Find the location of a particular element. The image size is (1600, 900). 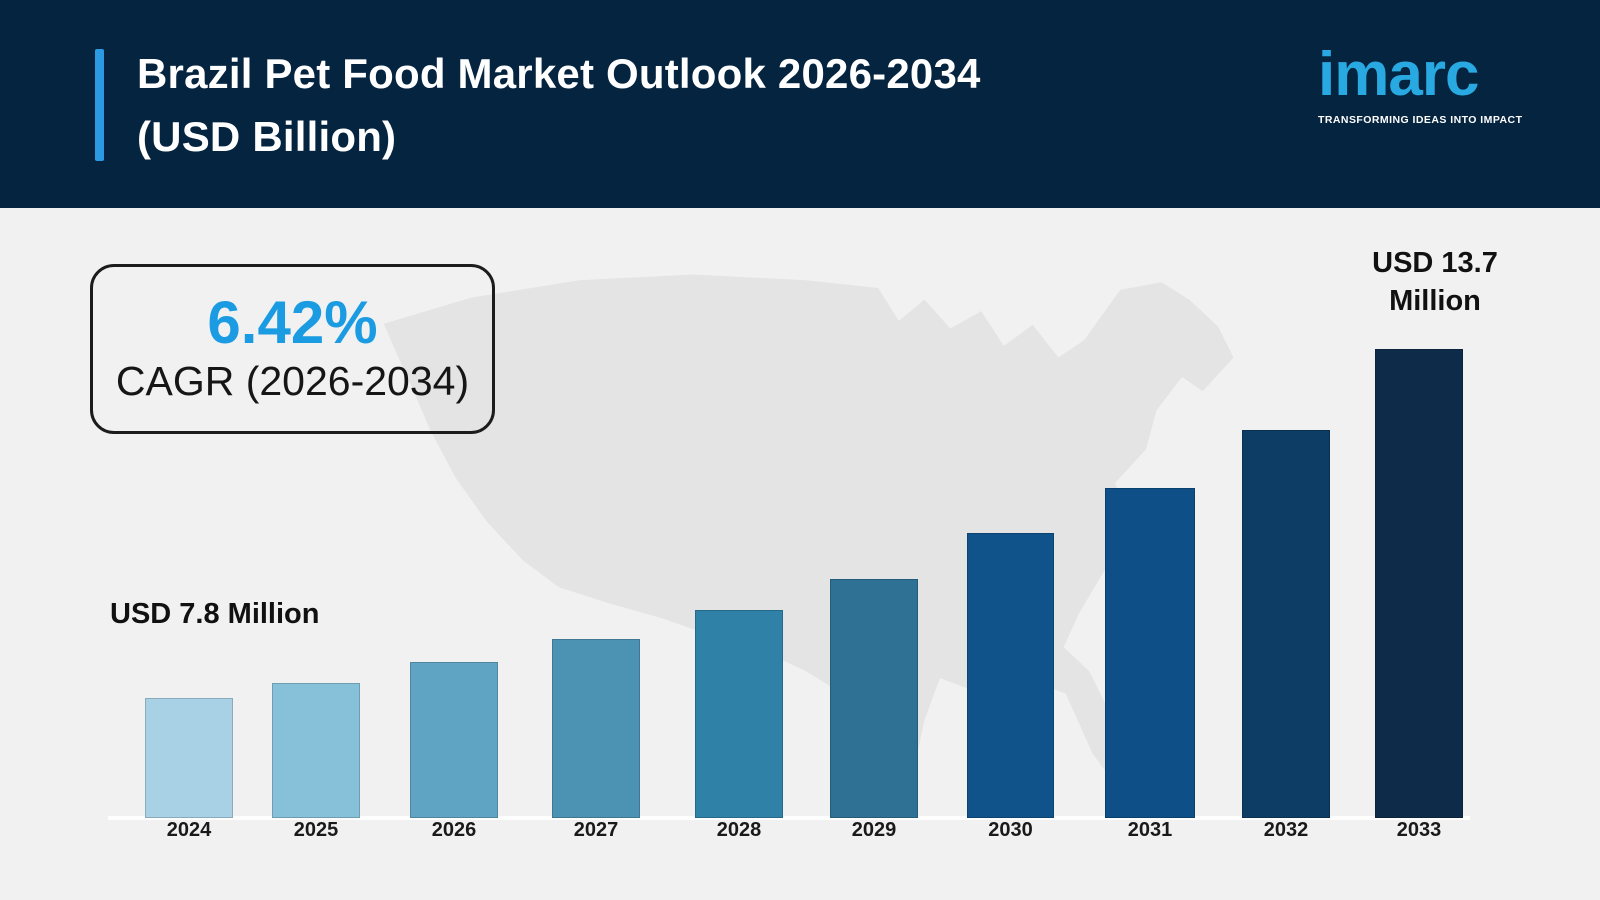

x-axis-label-2027: 2027 is located at coordinates (596, 830).